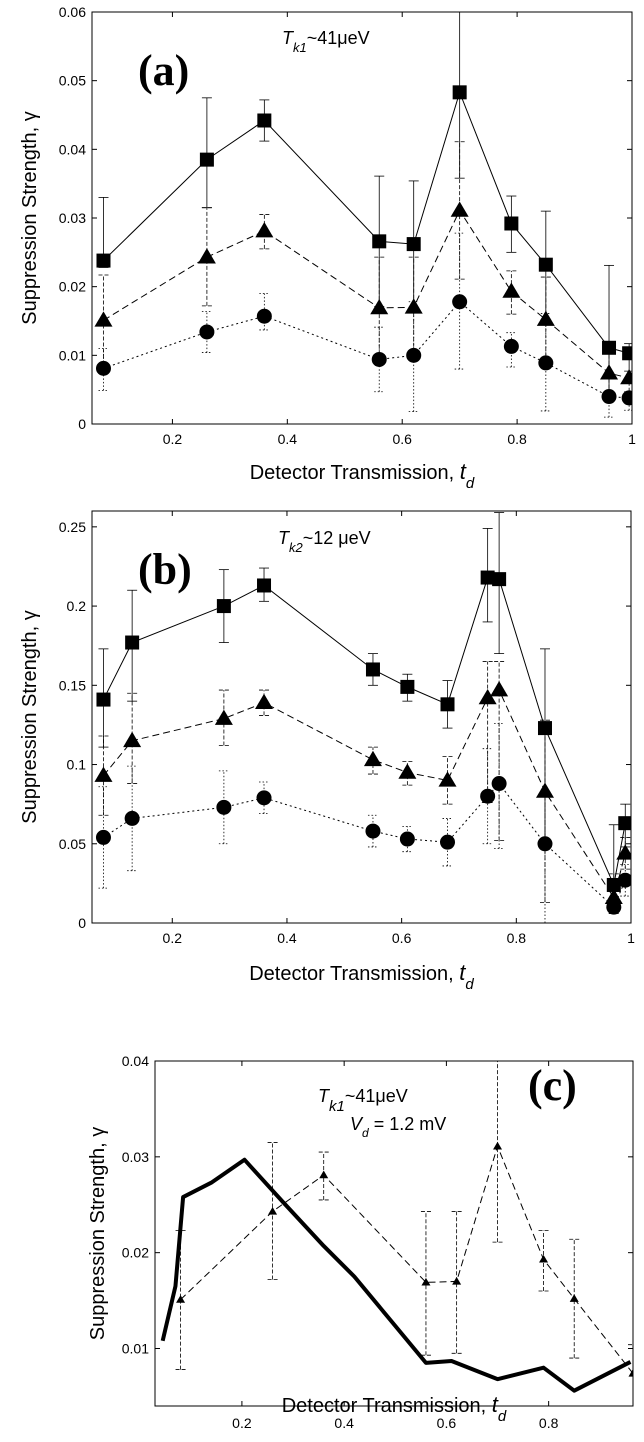 Image resolution: width=644 pixels, height=1442 pixels. What do you see at coordinates (398, 1127) in the screenshot?
I see `voltage-annotation: Vd = 1.2 mV` at bounding box center [398, 1127].